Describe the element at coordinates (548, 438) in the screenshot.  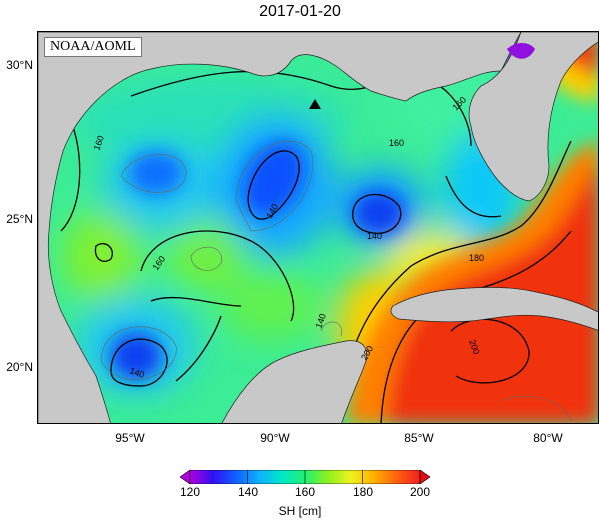
I see `lon-label-80w: 80°W` at that location.